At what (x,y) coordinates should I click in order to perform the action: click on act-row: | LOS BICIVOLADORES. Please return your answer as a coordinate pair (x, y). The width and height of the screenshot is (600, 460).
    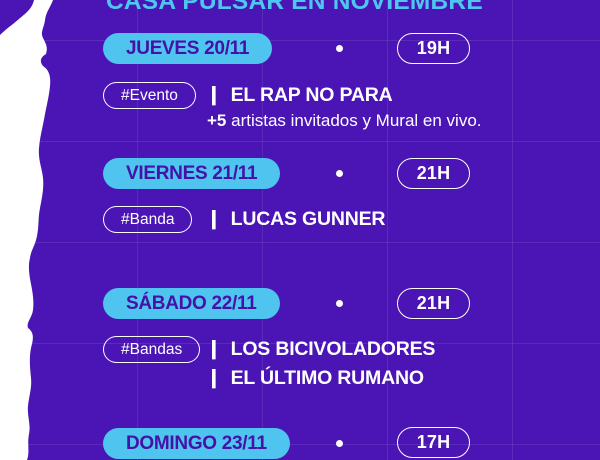
    Looking at the image, I should click on (322, 349).